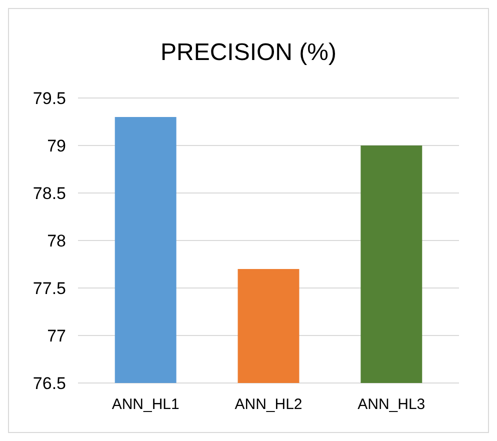 The image size is (497, 441). I want to click on y-tick-label: 76.5, so click(49, 383).